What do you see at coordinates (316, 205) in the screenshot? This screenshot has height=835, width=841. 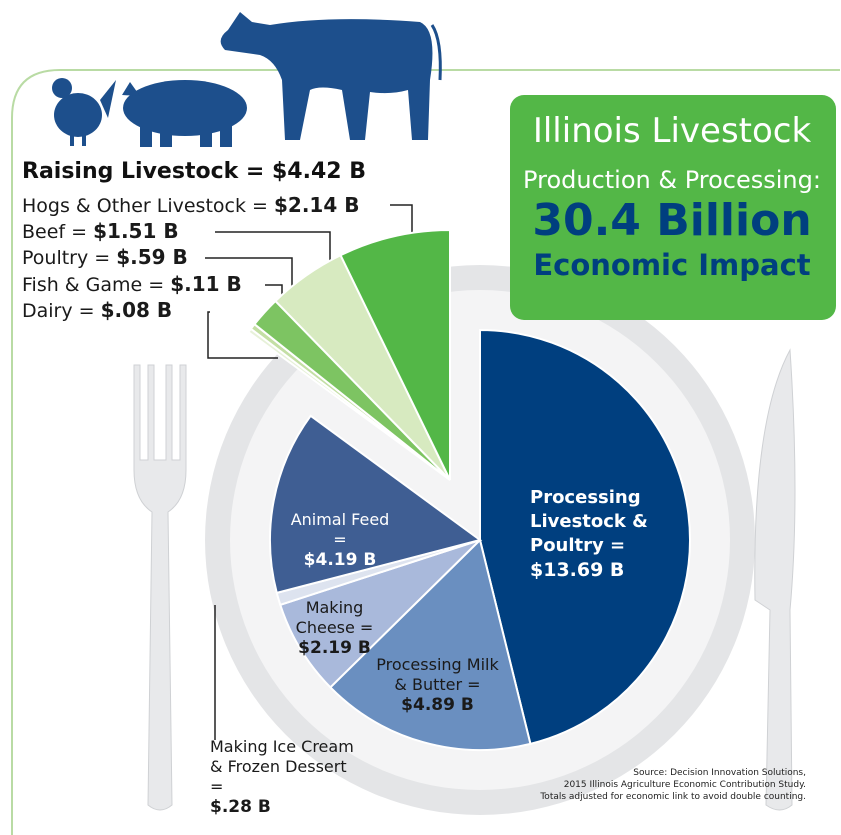 I see `label-value: $2.14 B` at bounding box center [316, 205].